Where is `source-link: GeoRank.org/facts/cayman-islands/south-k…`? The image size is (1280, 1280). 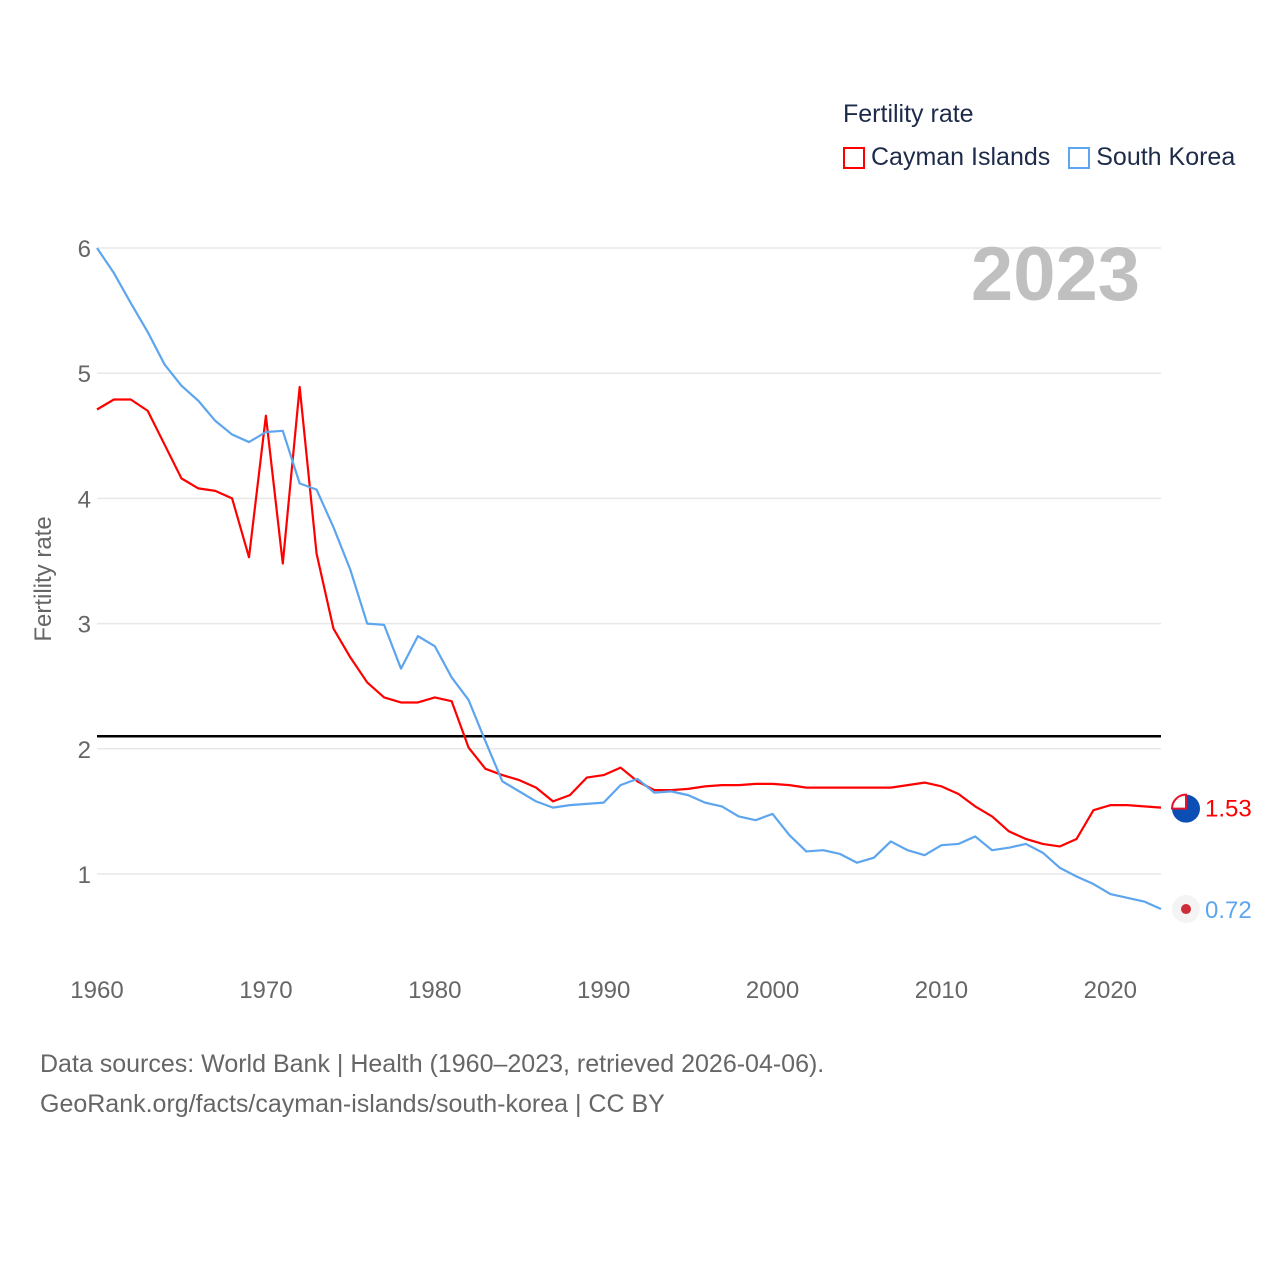
source-link: GeoRank.org/facts/cayman-islands/south-k… is located at coordinates (352, 1104).